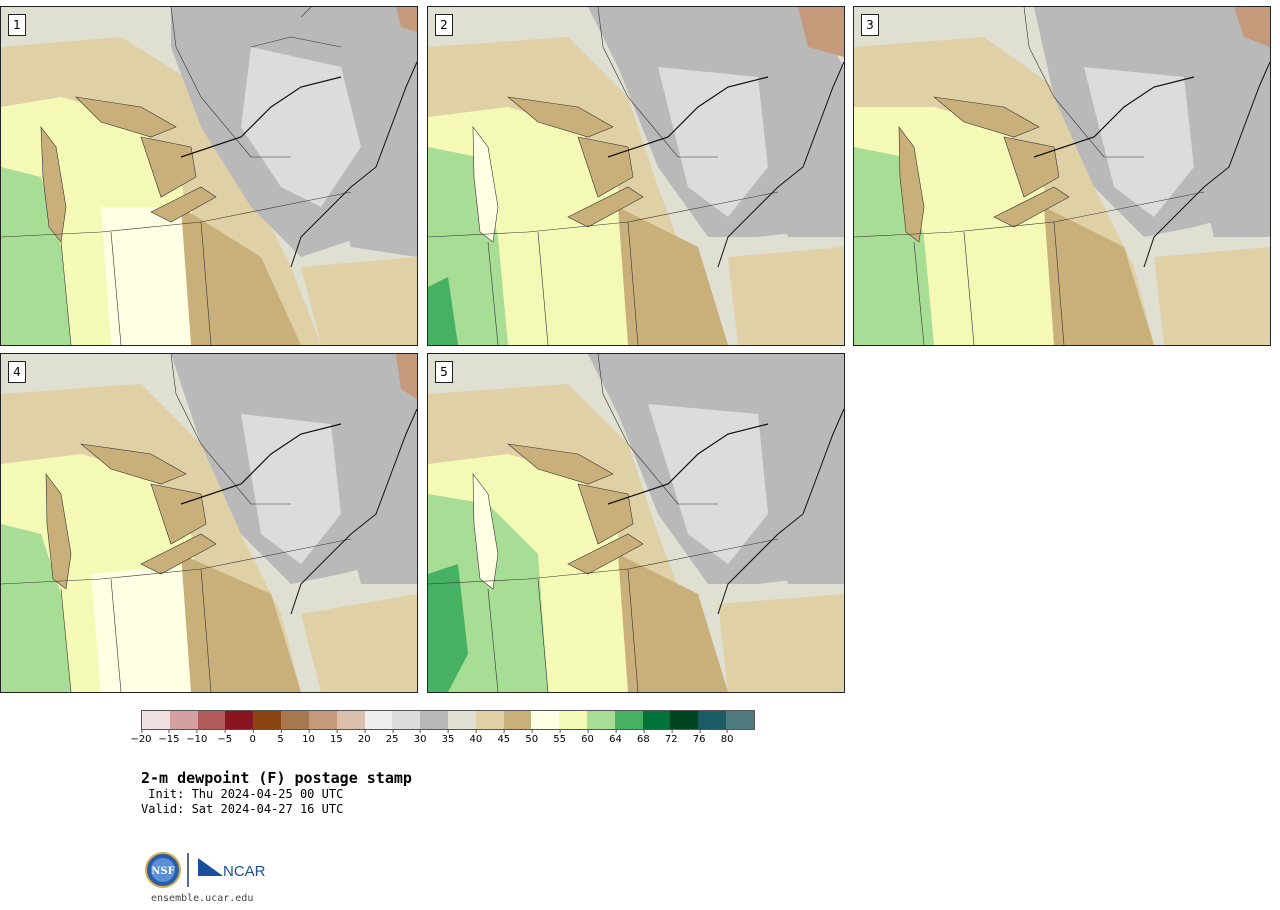  What do you see at coordinates (280, 737) in the screenshot?
I see `colorbar-tick-label: 5` at bounding box center [280, 737].